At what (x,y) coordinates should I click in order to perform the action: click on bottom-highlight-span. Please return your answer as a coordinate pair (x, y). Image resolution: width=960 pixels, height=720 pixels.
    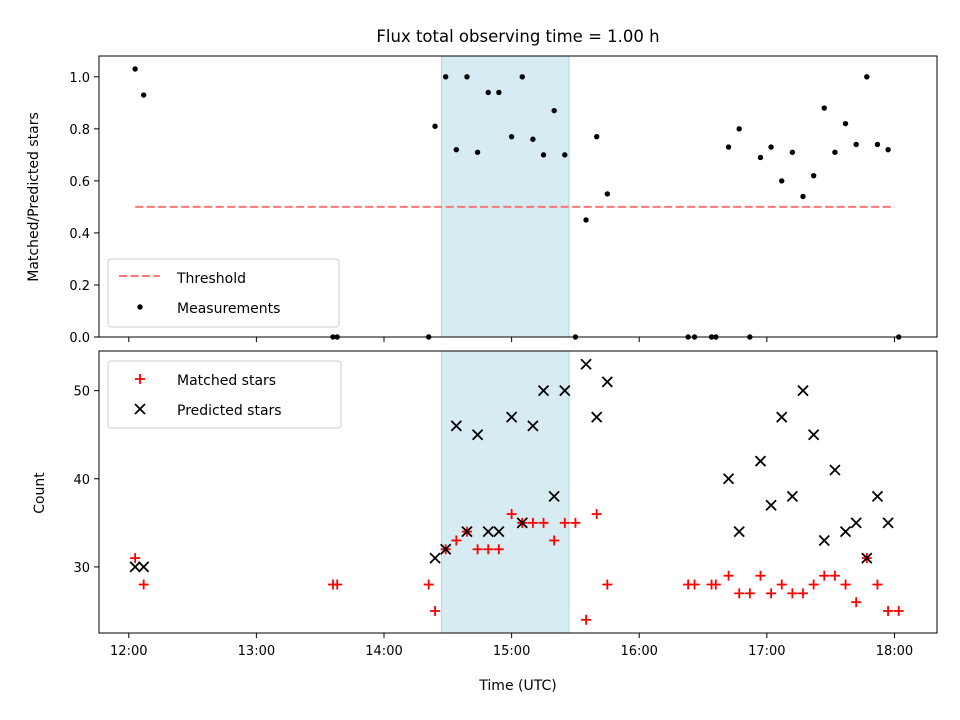
    Looking at the image, I should click on (505, 492).